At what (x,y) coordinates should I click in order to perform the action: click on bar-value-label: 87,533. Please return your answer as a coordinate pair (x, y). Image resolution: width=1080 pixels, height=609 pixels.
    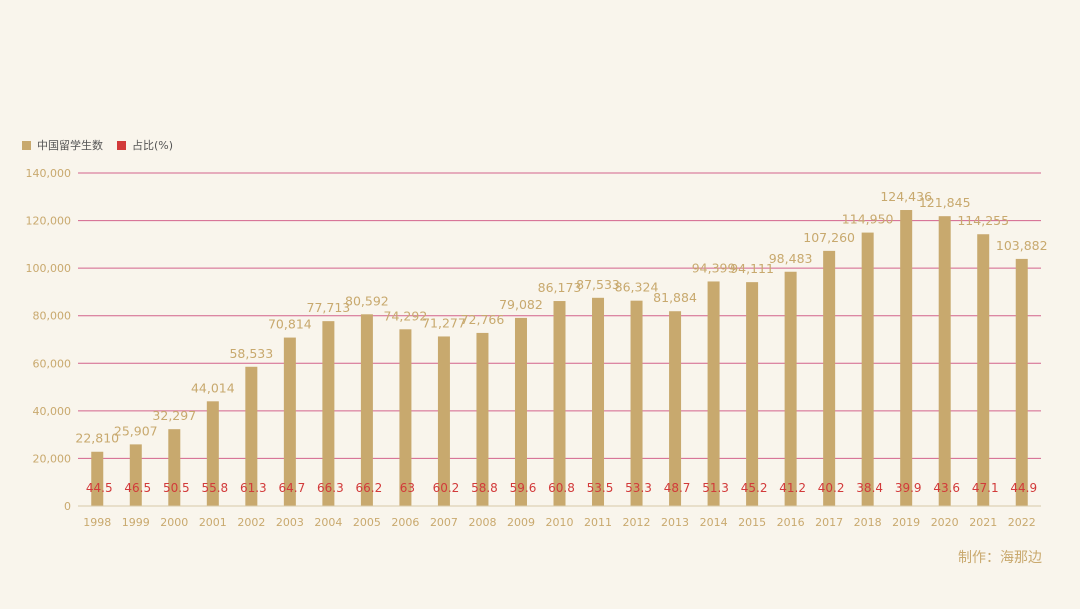
    Looking at the image, I should click on (598, 284).